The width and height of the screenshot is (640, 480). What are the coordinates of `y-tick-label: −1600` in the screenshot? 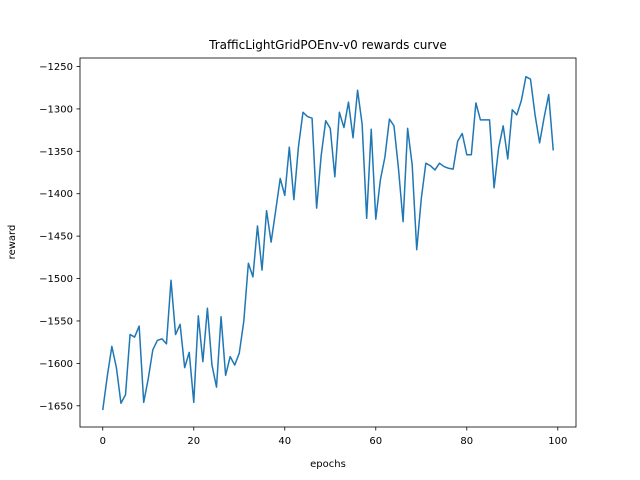 It's located at (56, 364).